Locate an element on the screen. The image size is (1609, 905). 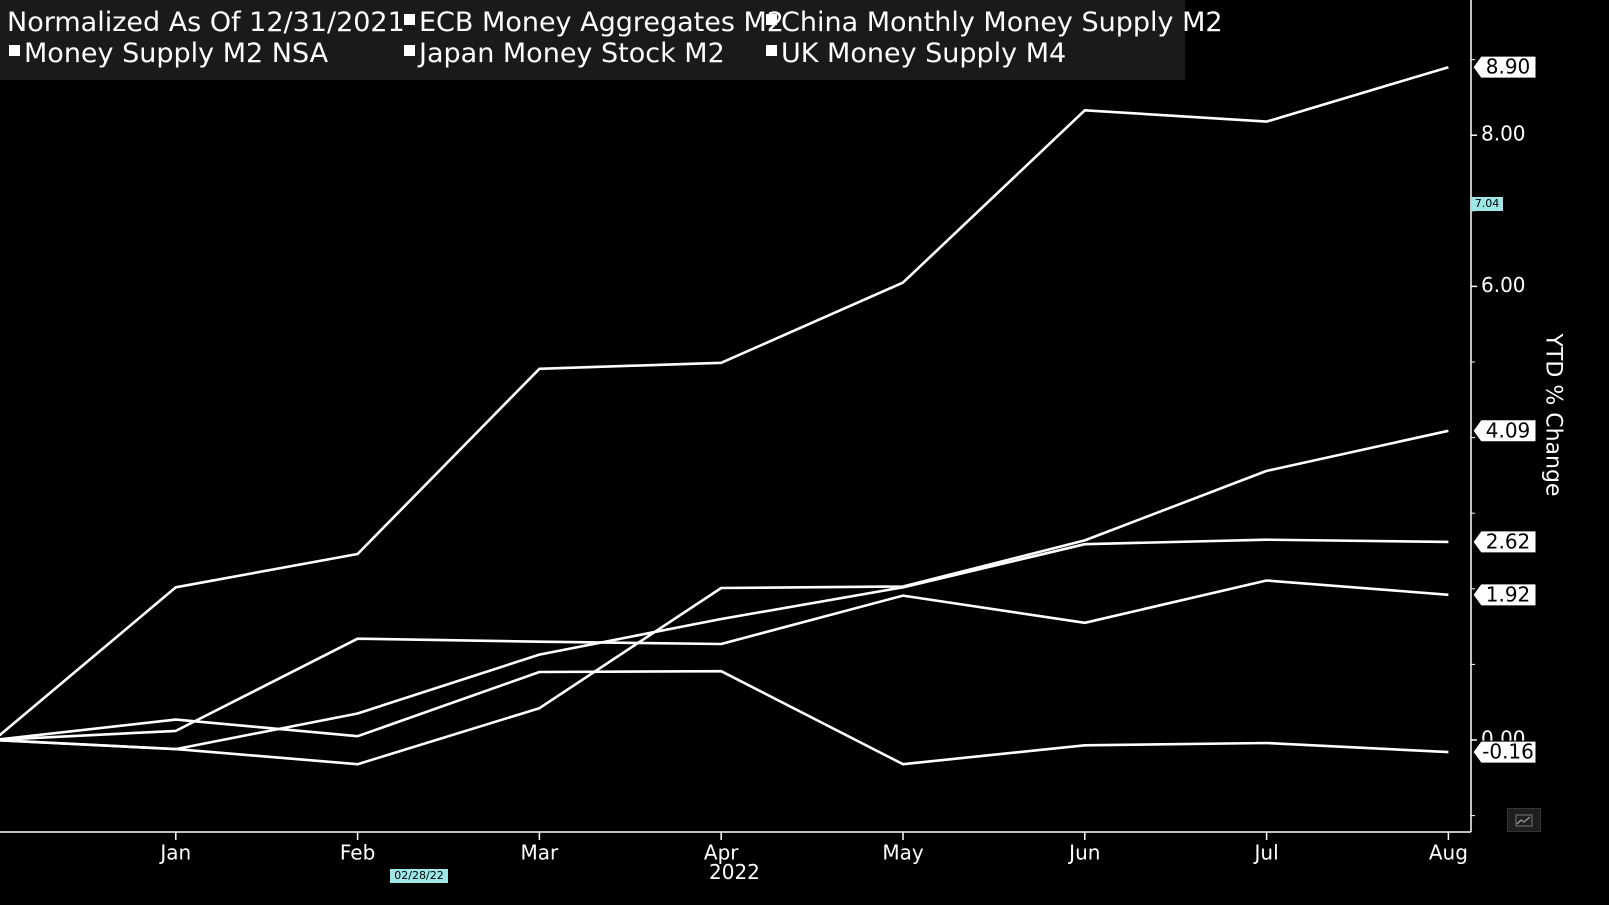
x-axis-year-label: 2022 is located at coordinates (734, 872).